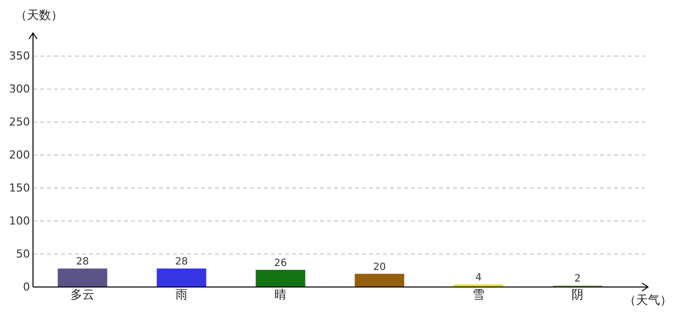 Image resolution: width=680 pixels, height=320 pixels. Describe the element at coordinates (26, 287) in the screenshot. I see `y-tick-label: 0` at that location.